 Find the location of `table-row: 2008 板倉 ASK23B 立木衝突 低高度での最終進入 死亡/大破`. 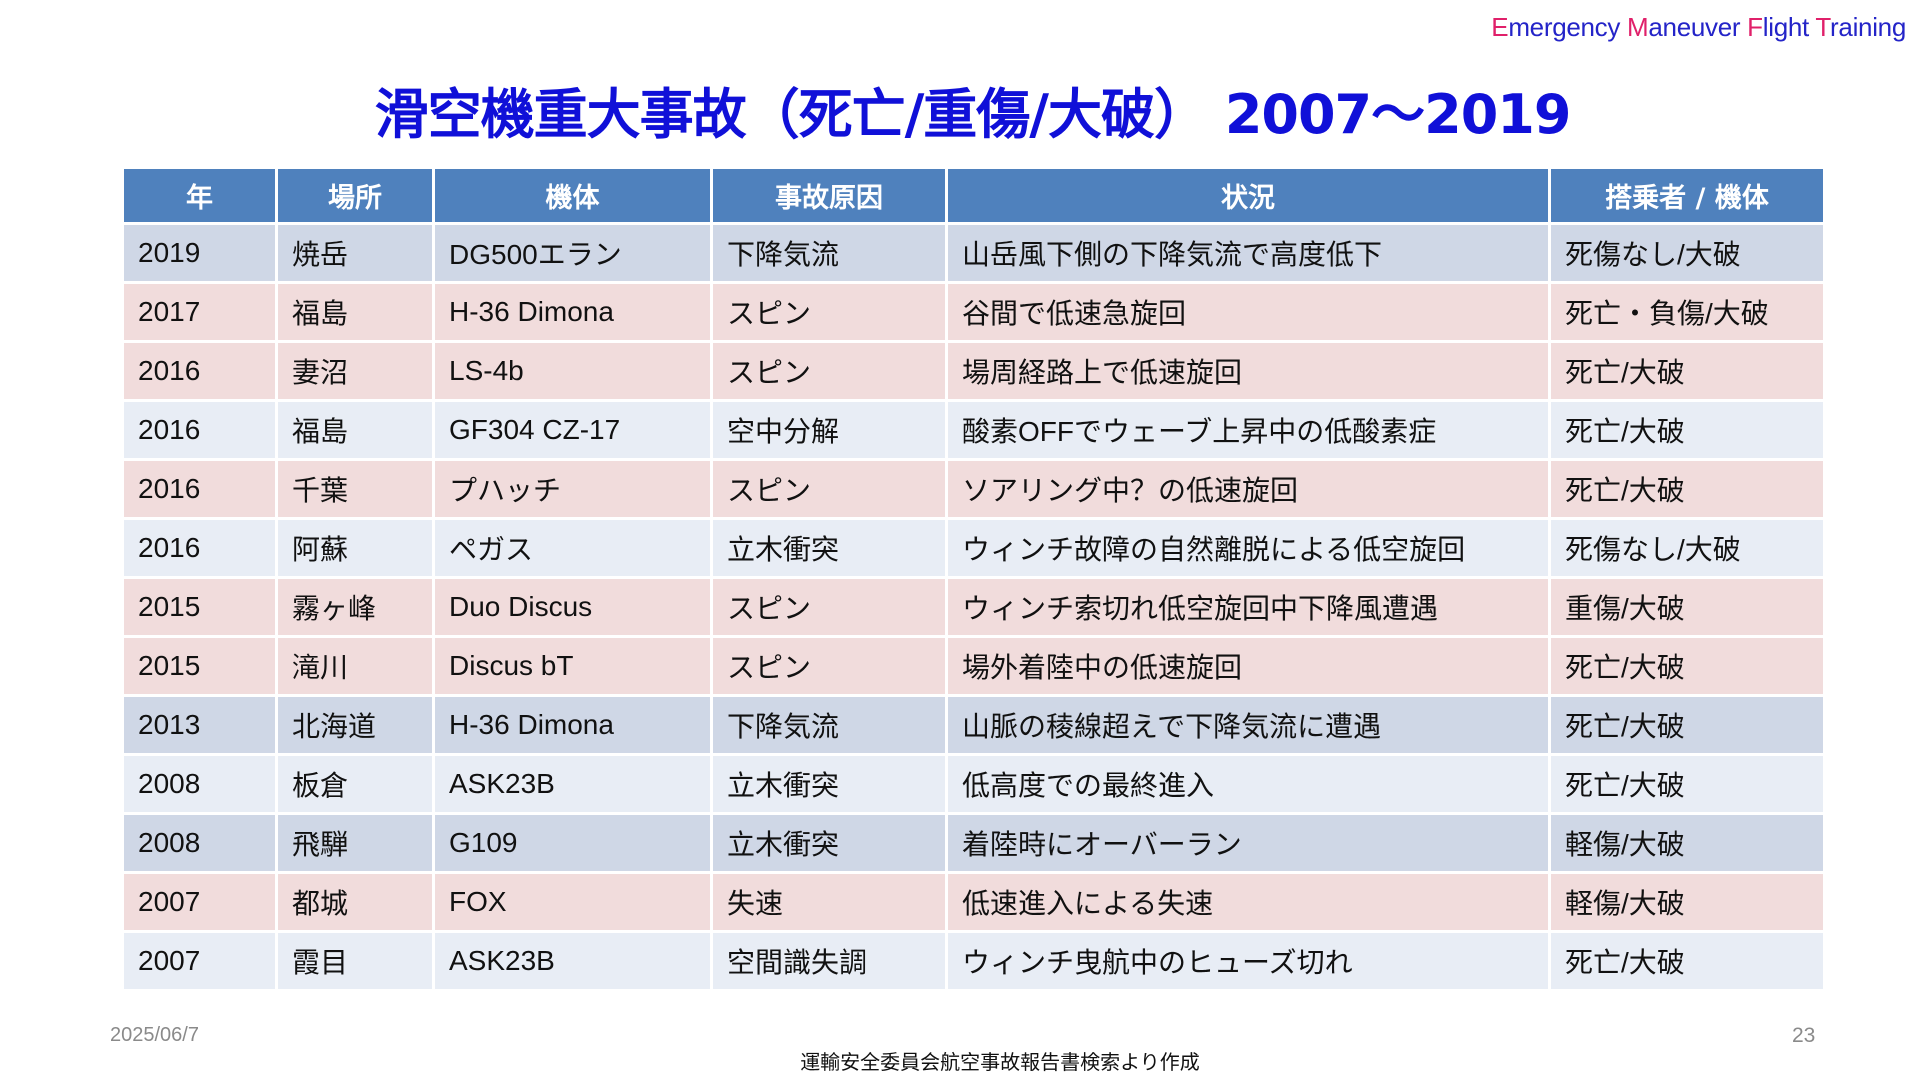

table-row: 2008 板倉 ASK23B 立木衝突 低高度での最終進入 死亡/大破 is located at coordinates (973, 784).